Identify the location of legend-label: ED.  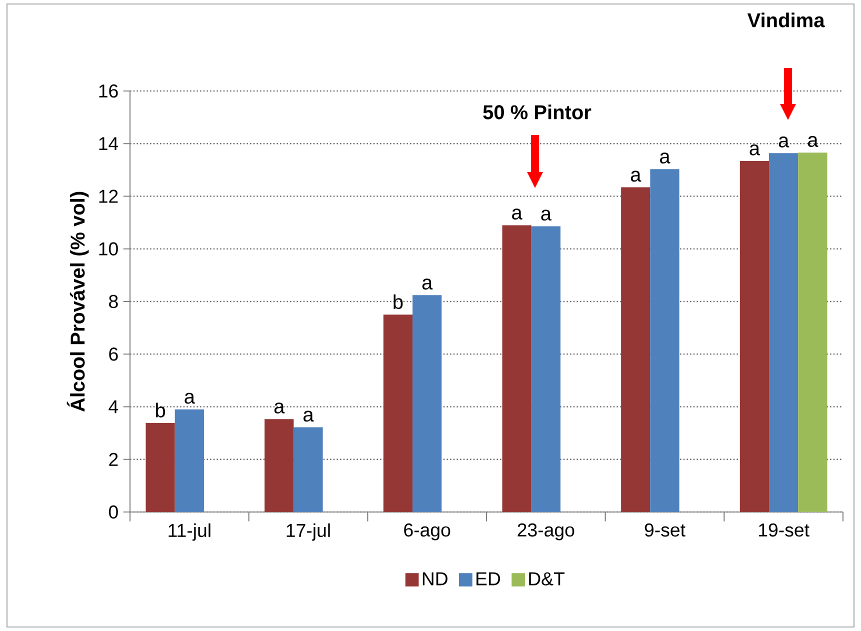
(488, 579).